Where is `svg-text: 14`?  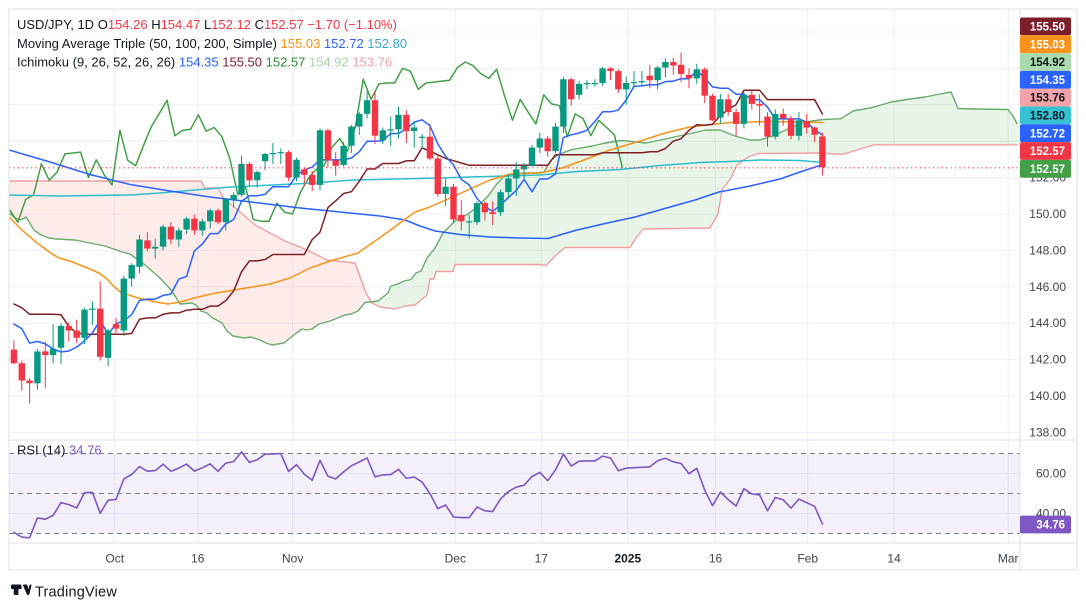 svg-text: 14 is located at coordinates (894, 559).